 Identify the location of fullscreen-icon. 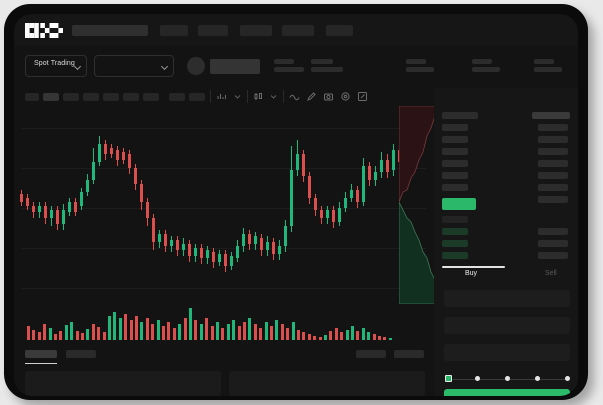
(362, 96).